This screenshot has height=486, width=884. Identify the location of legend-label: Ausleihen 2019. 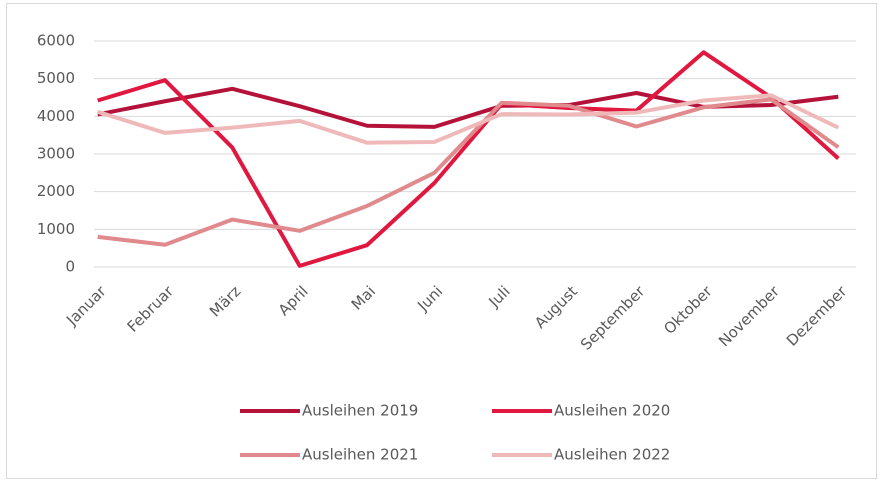
(360, 411).